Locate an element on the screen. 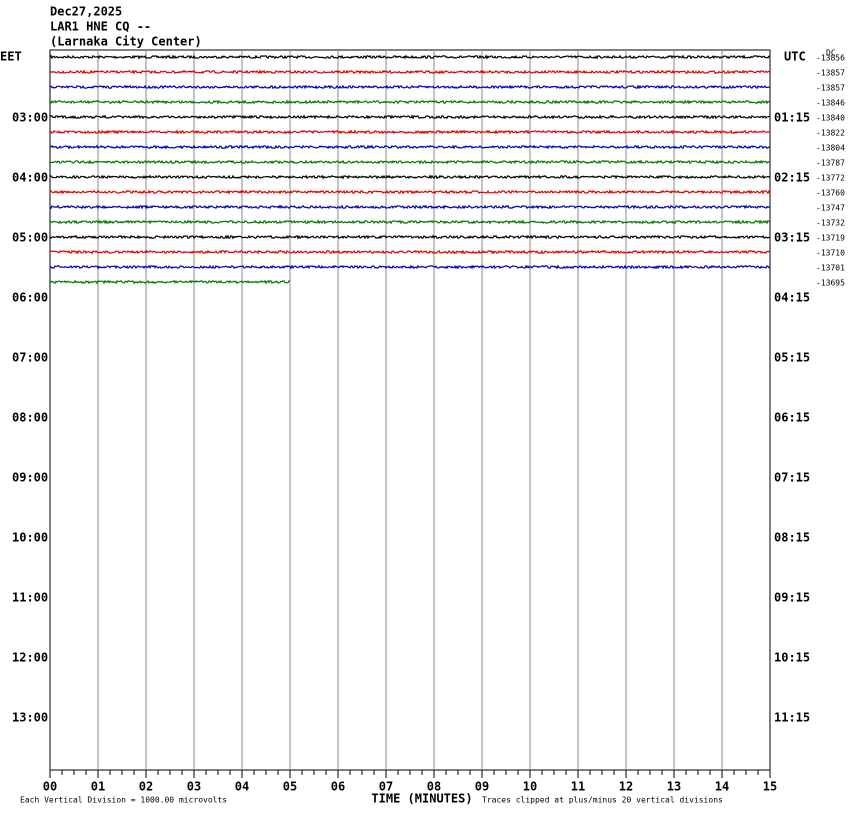  station: LAR1 HNE CQ -- is located at coordinates (100, 27).